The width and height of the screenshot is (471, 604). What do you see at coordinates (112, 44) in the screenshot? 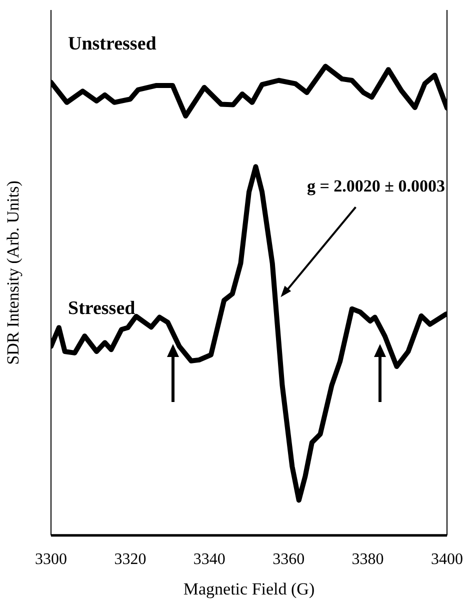
I see `series-label: Unstressed` at bounding box center [112, 44].